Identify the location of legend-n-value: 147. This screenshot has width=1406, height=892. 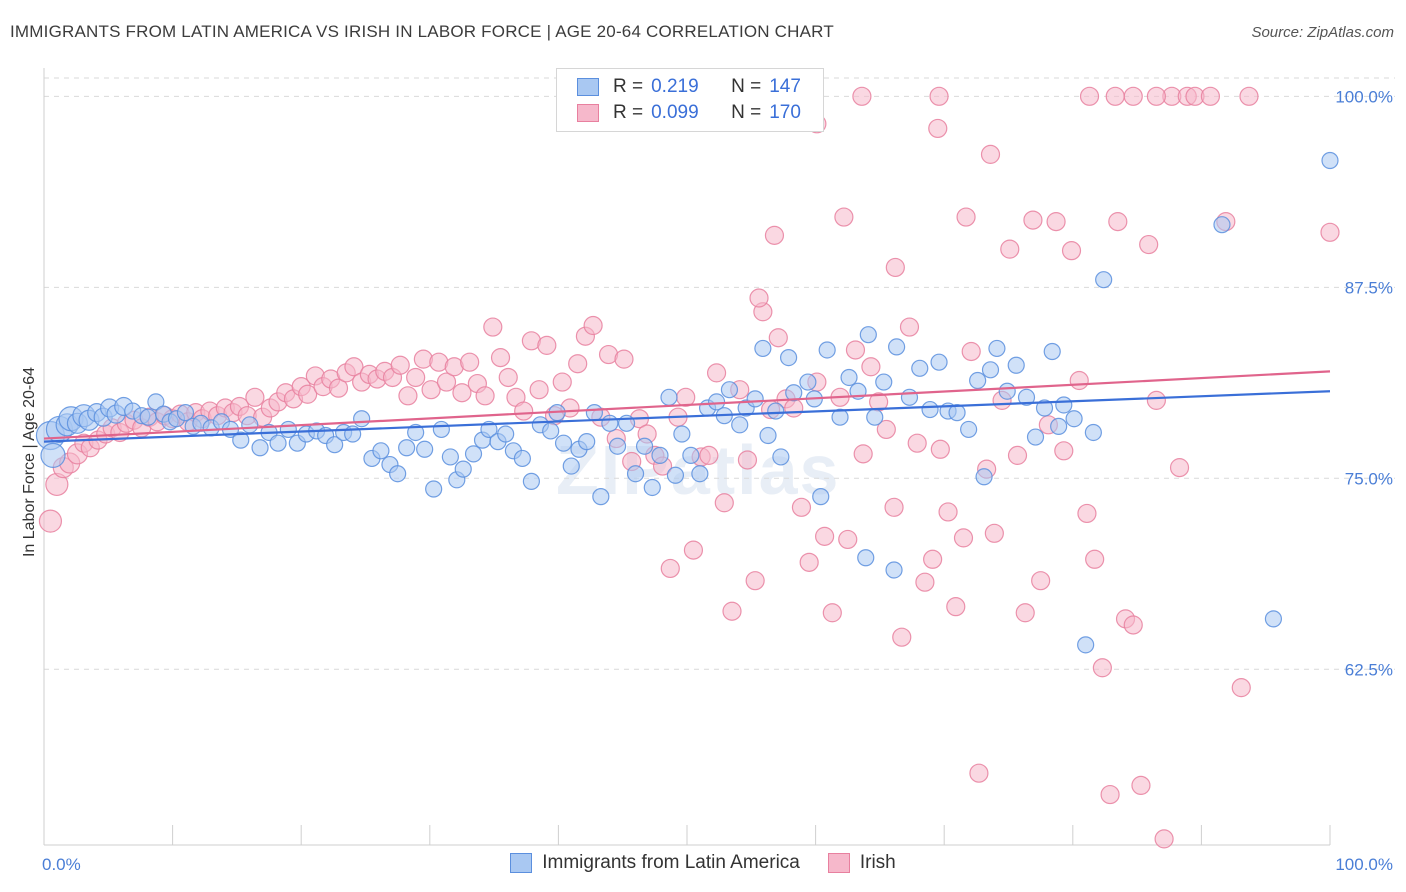
(785, 86).